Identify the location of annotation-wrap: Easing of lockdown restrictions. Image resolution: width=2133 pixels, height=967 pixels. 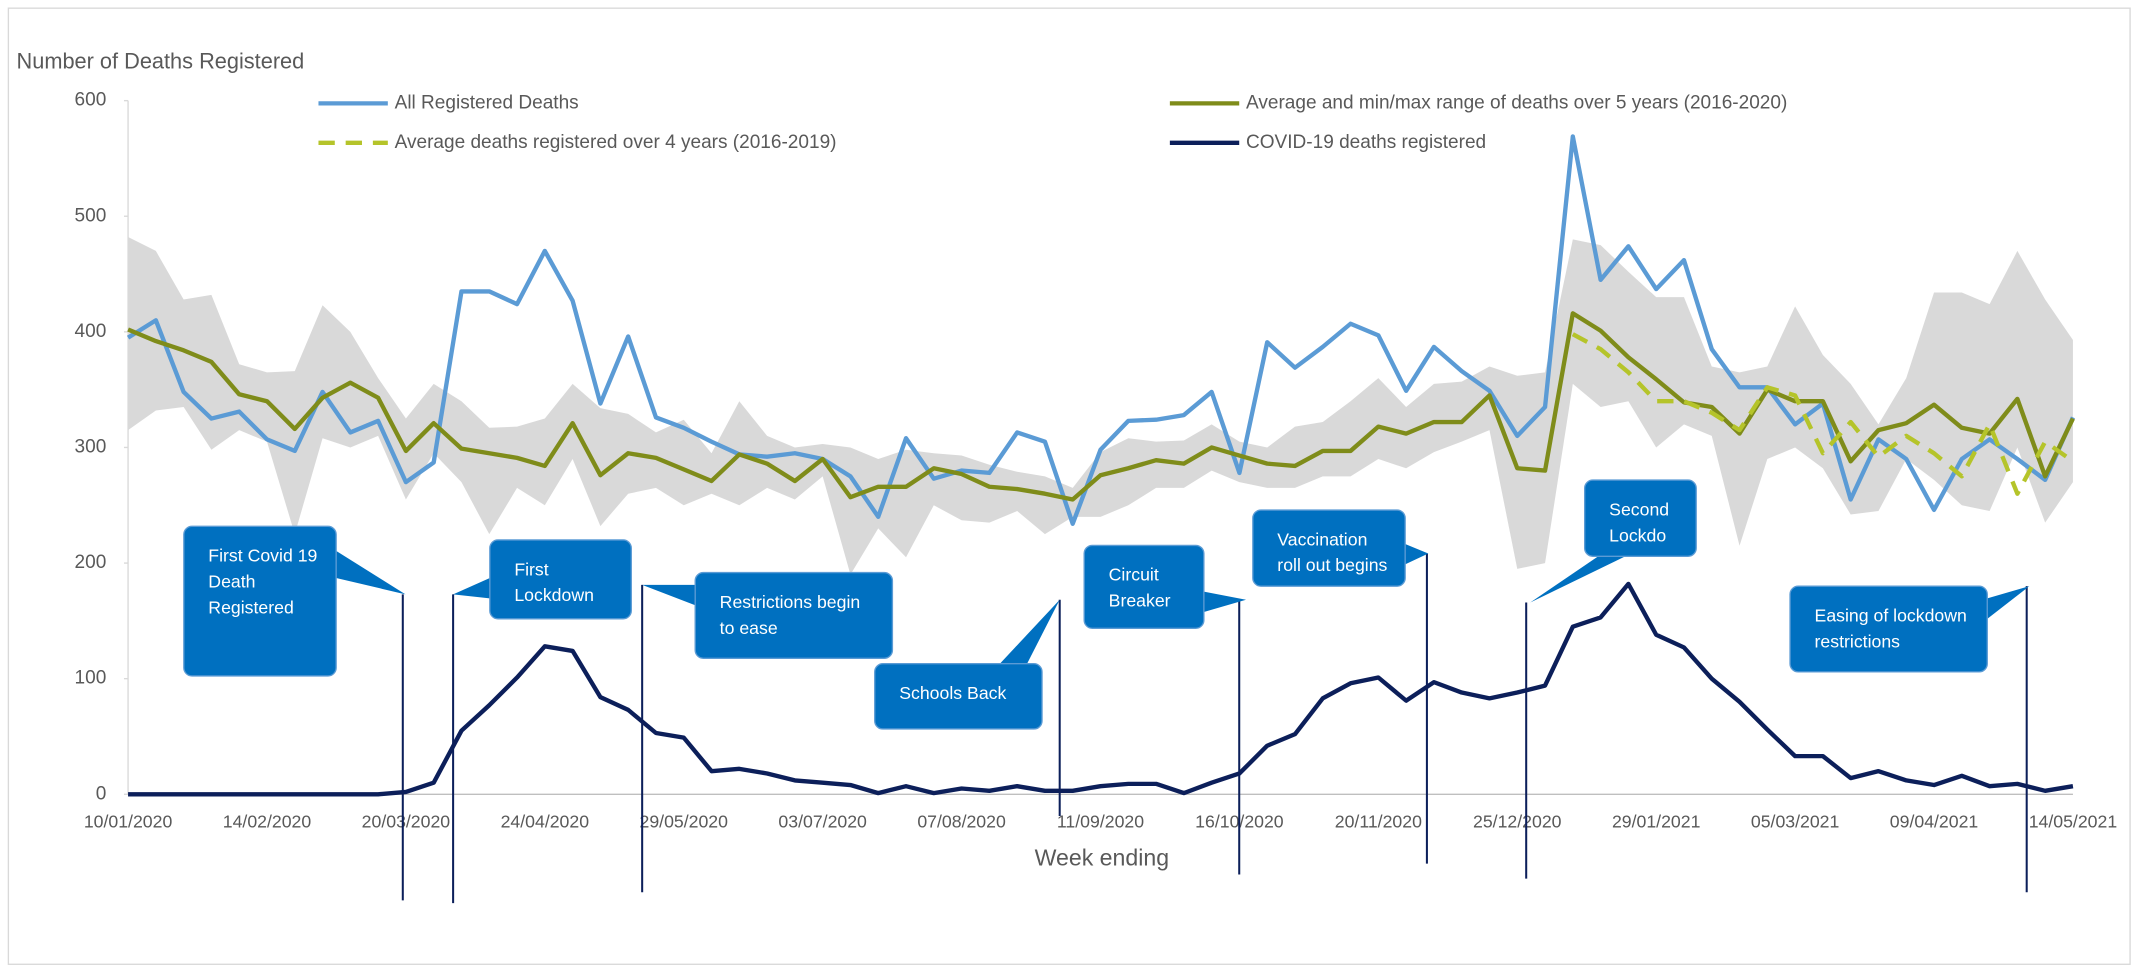
(1890, 628).